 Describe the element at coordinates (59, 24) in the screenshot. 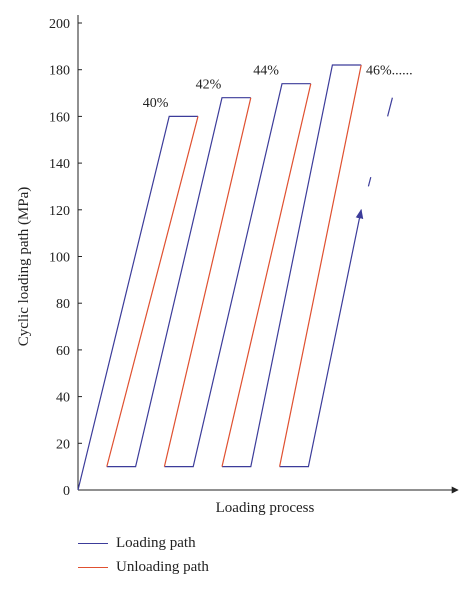

I see `y-tick-label: 200` at that location.